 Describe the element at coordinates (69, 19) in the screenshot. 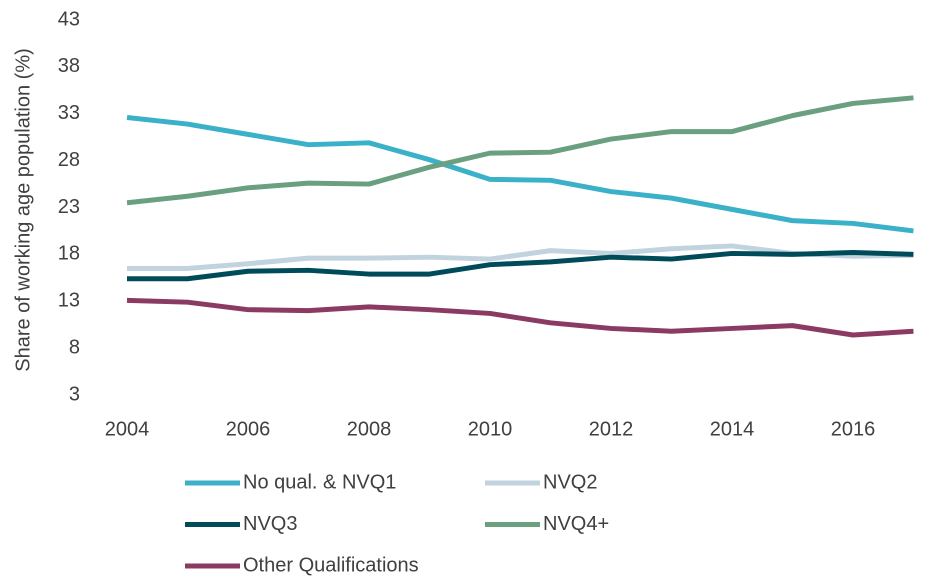

I see `y-tick-label: 43` at that location.